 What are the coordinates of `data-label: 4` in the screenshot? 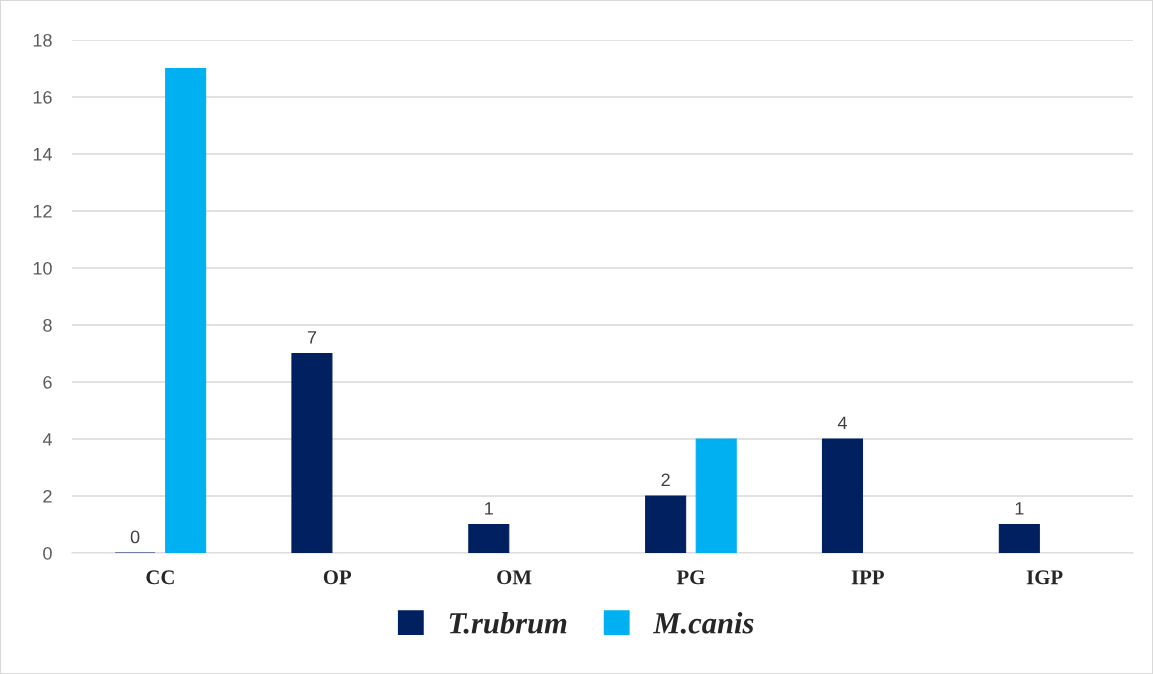 It's located at (842, 423).